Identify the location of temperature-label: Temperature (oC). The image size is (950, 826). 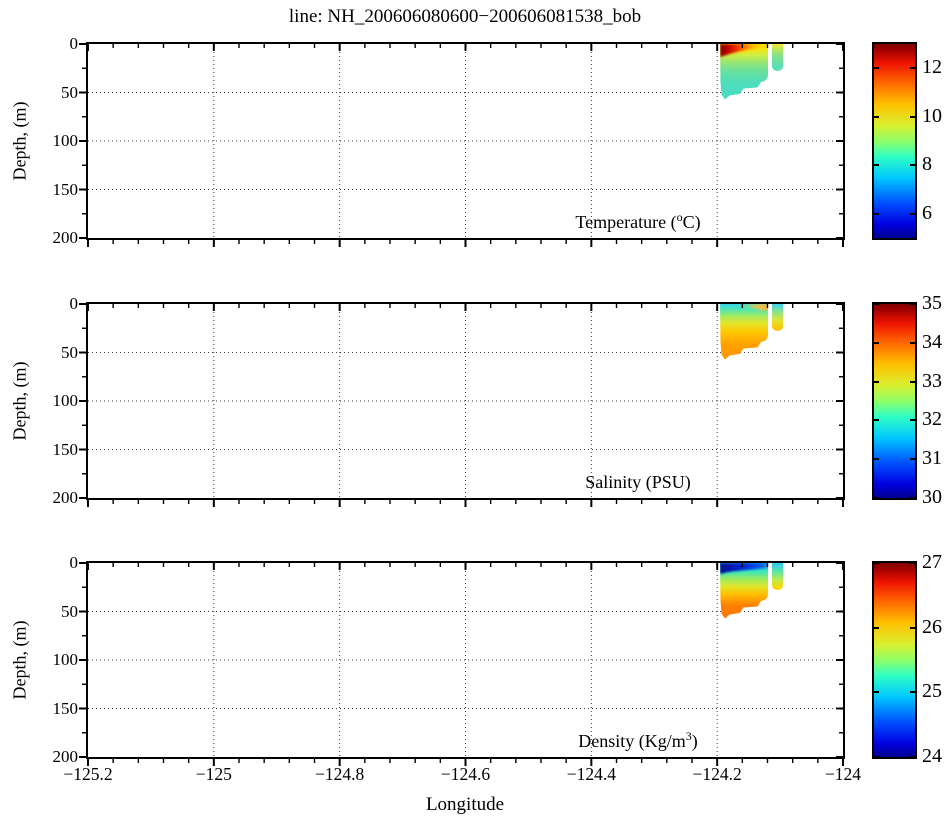
(638, 221).